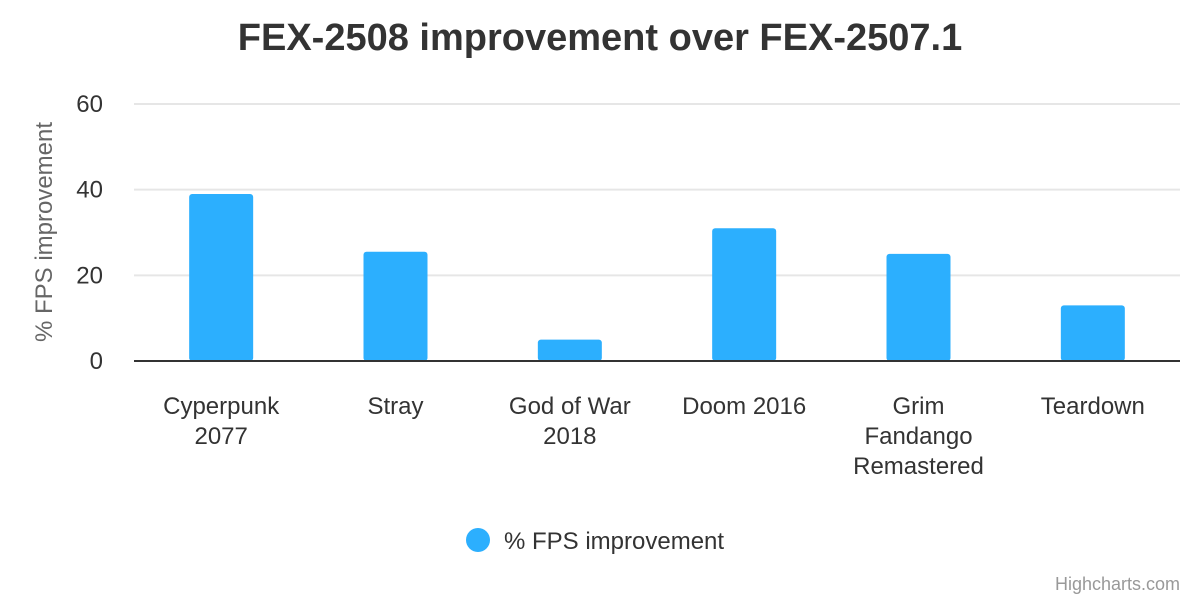 This screenshot has height=600, width=1200. What do you see at coordinates (614, 541) in the screenshot?
I see `legend-label: % FPS improvement` at bounding box center [614, 541].